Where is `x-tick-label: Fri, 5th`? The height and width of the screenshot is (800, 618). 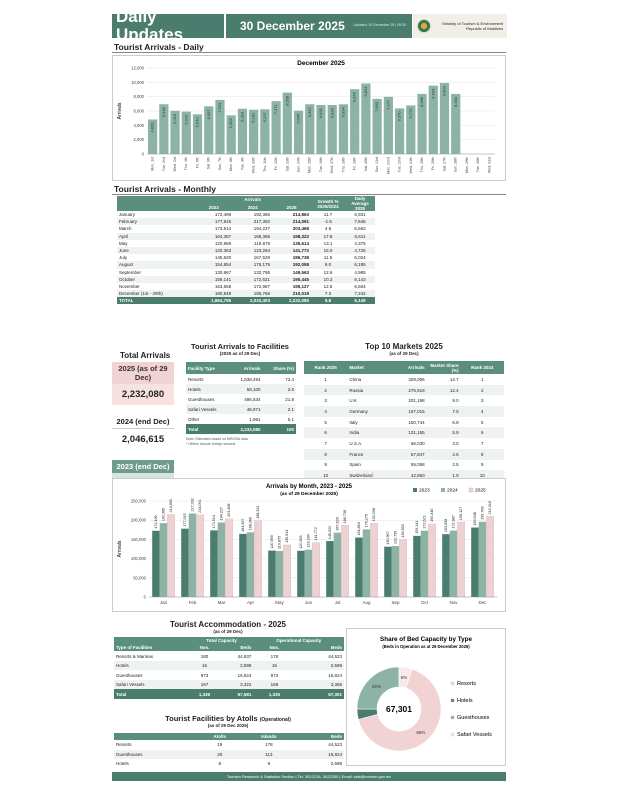 x-tick-label: Fri, 5th is located at coordinates (197, 162).